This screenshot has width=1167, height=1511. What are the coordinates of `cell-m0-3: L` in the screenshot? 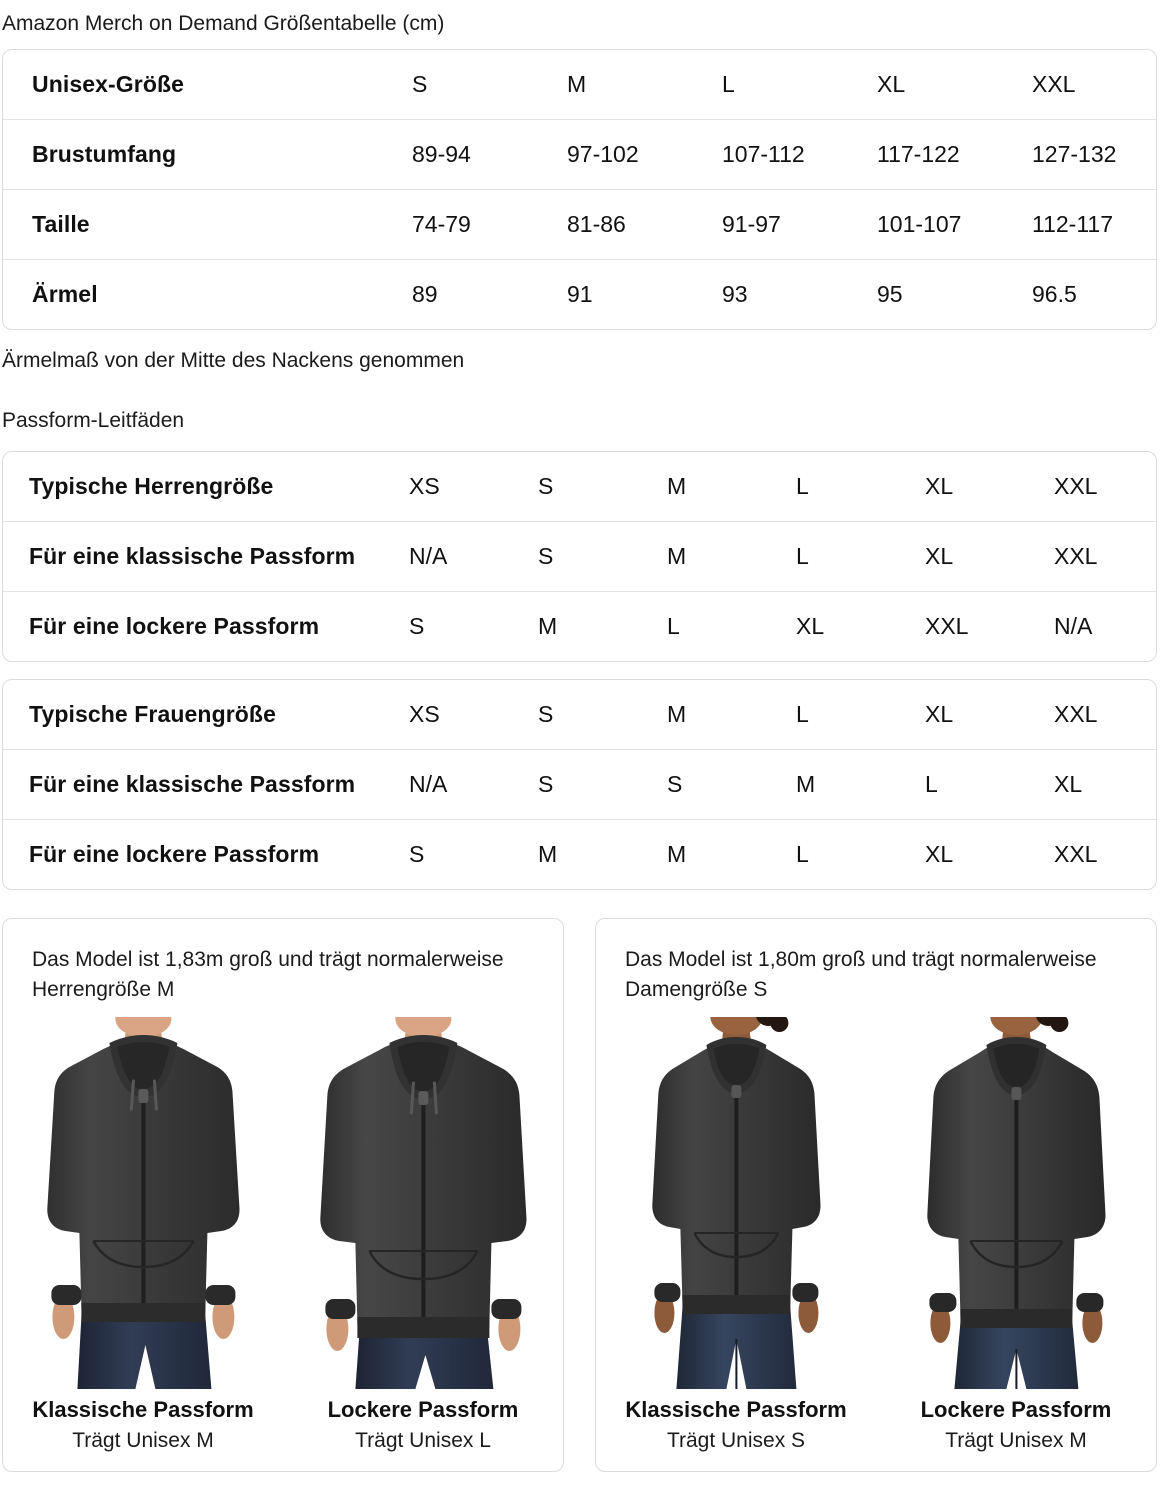 It's located at (802, 486).